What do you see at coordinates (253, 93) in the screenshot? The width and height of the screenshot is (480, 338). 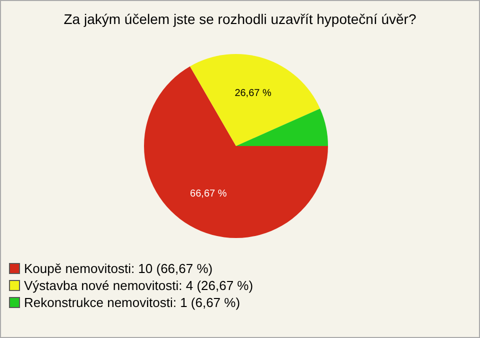 I see `data-label: 26,67 %` at bounding box center [253, 93].